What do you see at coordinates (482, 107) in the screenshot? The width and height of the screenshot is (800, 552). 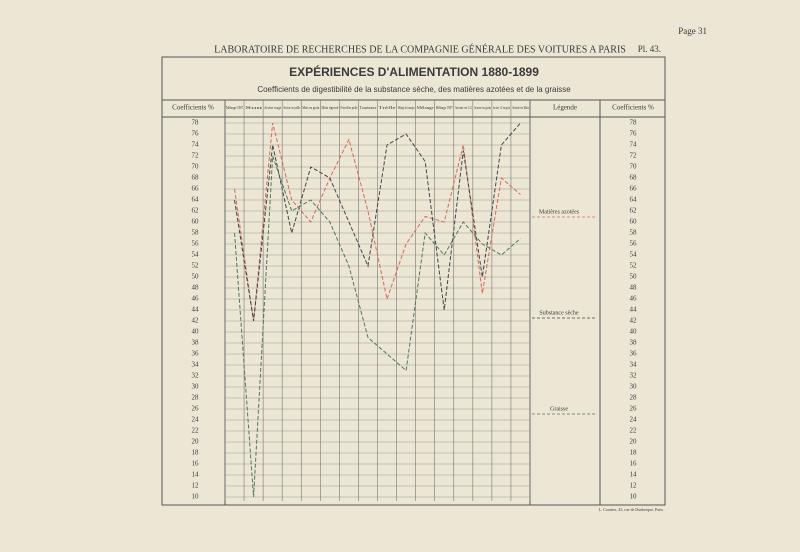 I see `column-header: Avoine en grain` at bounding box center [482, 107].